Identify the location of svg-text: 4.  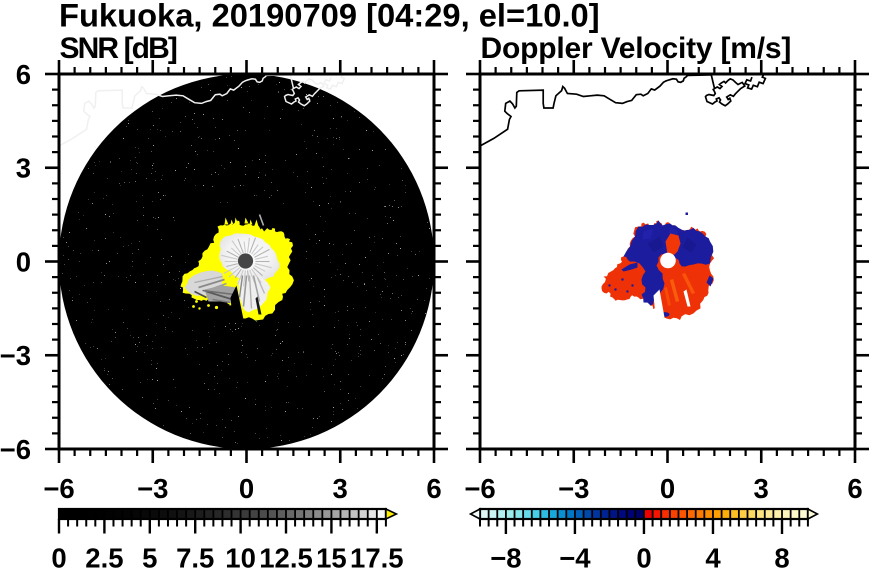
(713, 556).